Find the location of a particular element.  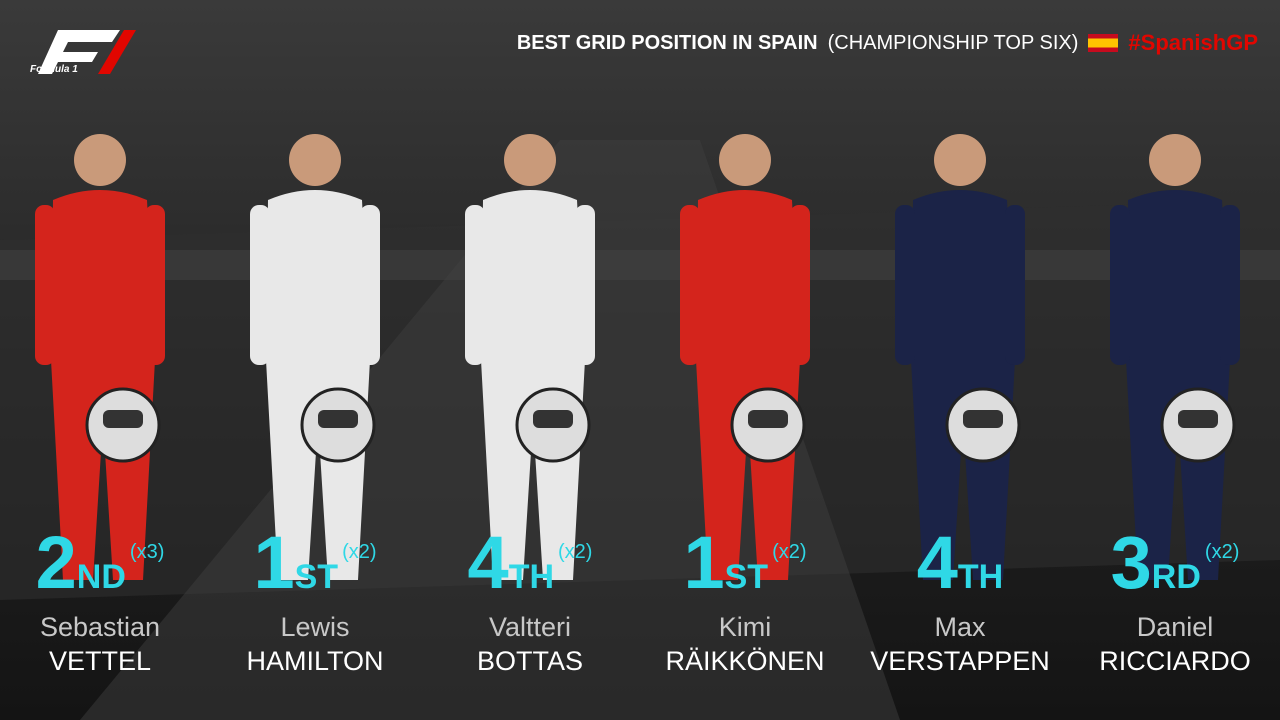

first-name: Sebastian is located at coordinates (100, 627).